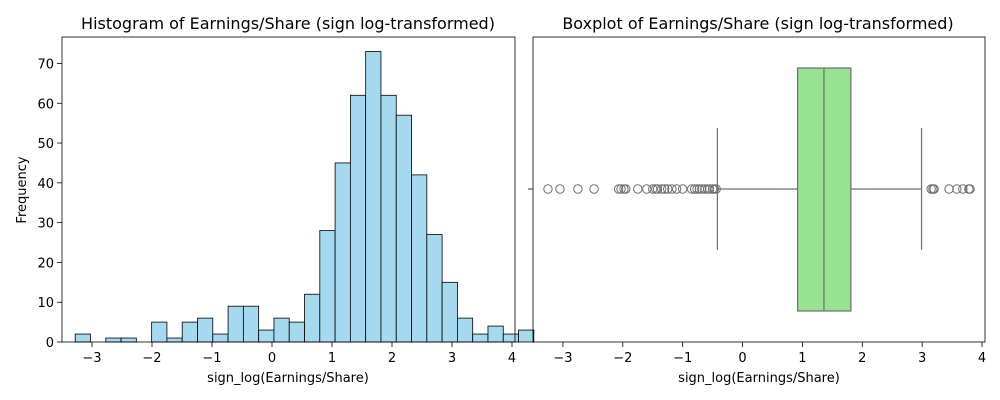  What do you see at coordinates (49, 204) in the screenshot?
I see `histogram-y-ticks: 0 10 20 30 40 50 60 70` at bounding box center [49, 204].